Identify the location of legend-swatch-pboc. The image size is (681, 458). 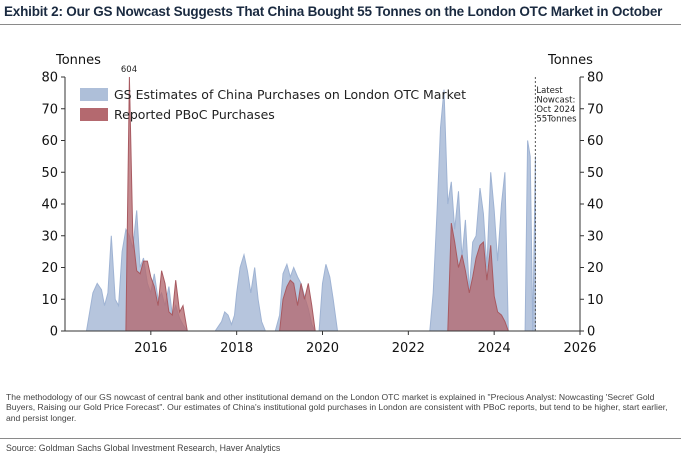
(94, 114).